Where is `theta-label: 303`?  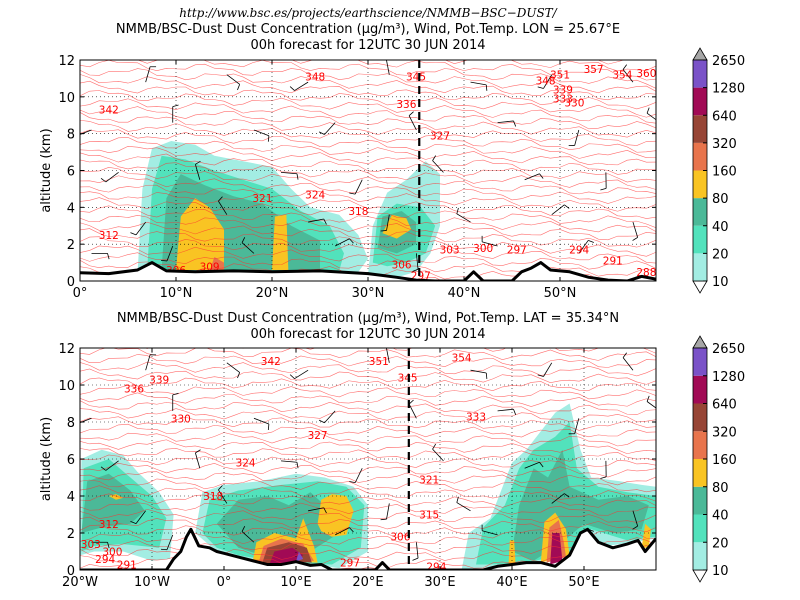 theta-label: 303 is located at coordinates (450, 251).